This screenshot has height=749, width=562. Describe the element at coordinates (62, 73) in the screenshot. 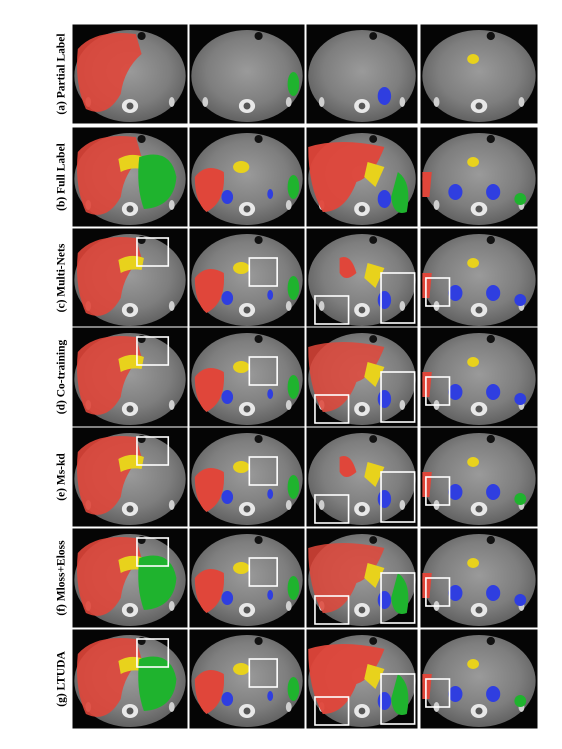

I see `row-label-a: (a) Partial Label` at that location.